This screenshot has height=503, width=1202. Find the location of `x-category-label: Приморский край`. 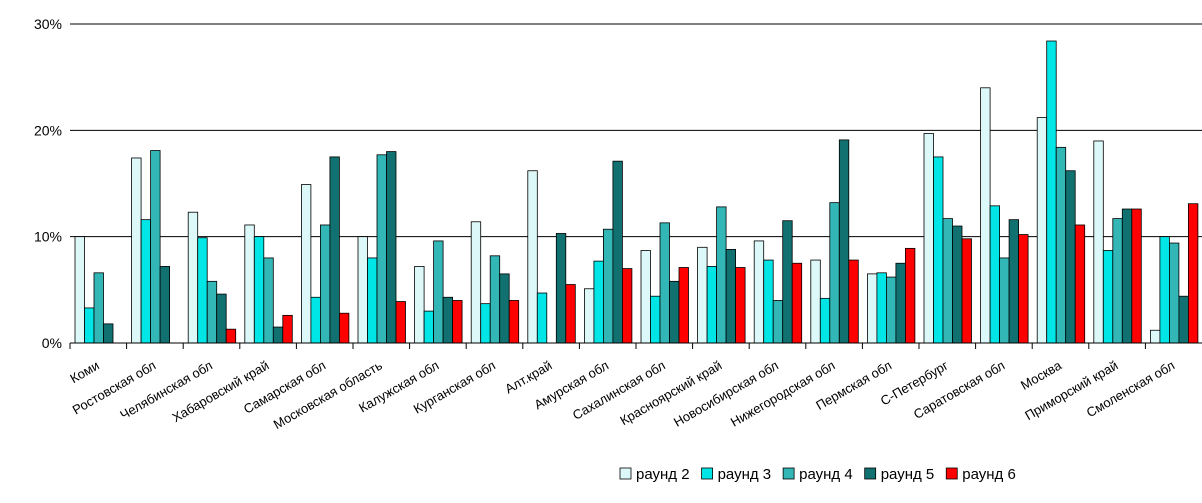

x-category-label: Приморский край is located at coordinates (1071, 390).